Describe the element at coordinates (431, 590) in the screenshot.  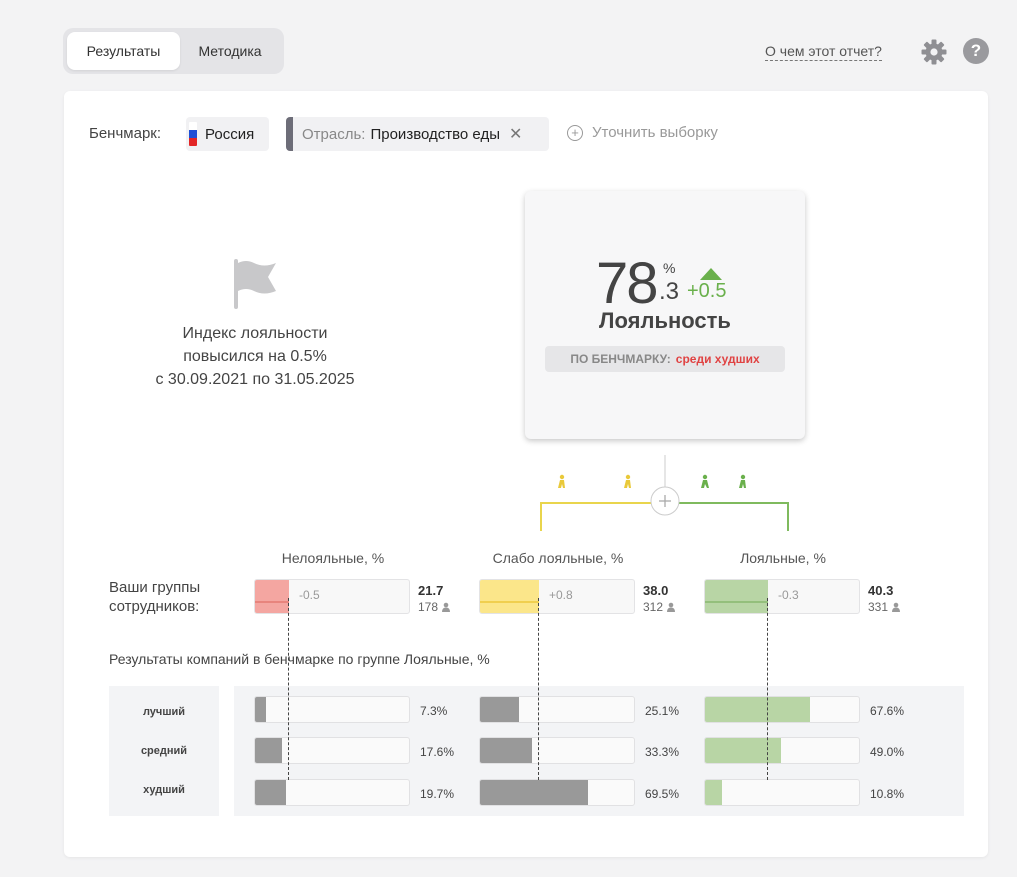
I see `group-value-disloyal: 21.7` at that location.